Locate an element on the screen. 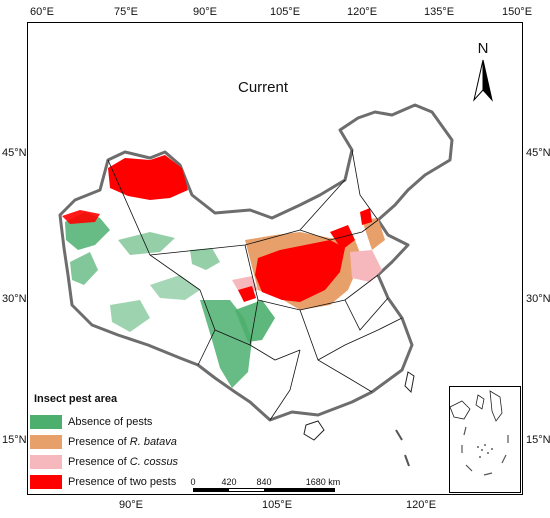 This screenshot has width=550, height=518. north-label: N is located at coordinates (483, 48).